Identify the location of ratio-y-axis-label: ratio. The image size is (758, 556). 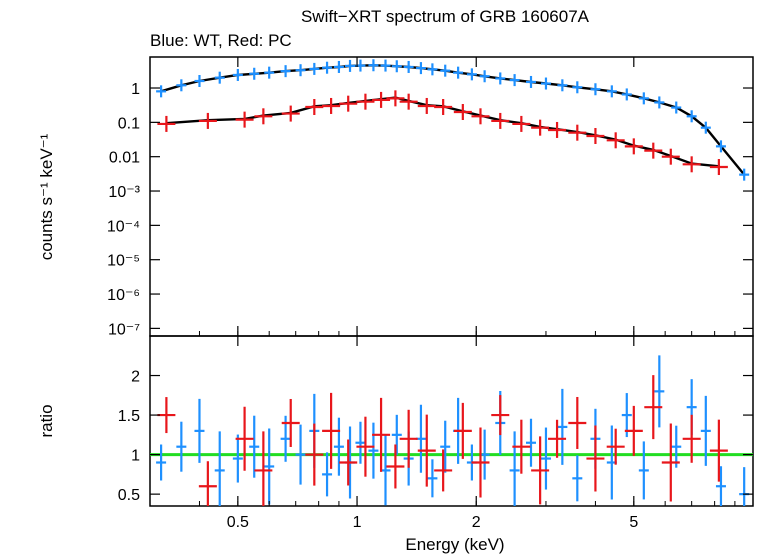
(46, 420).